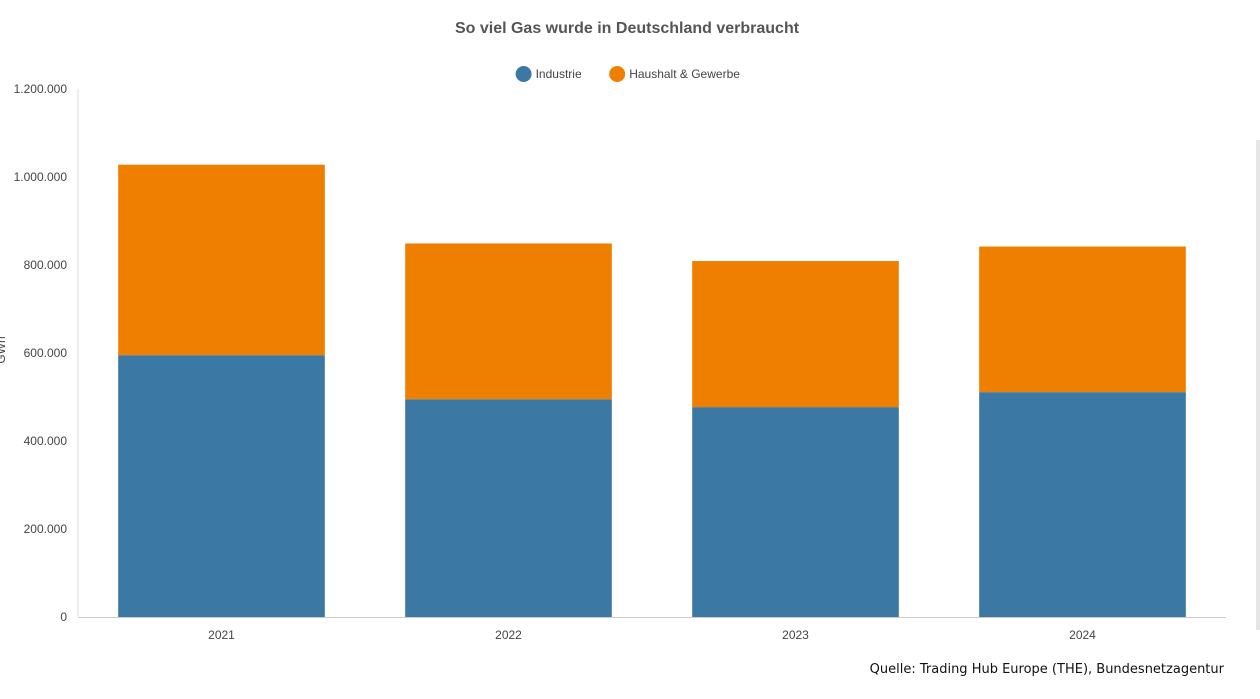 Image resolution: width=1260 pixels, height=699 pixels. What do you see at coordinates (1082, 504) in the screenshot?
I see `bar-2024-industrie` at bounding box center [1082, 504].